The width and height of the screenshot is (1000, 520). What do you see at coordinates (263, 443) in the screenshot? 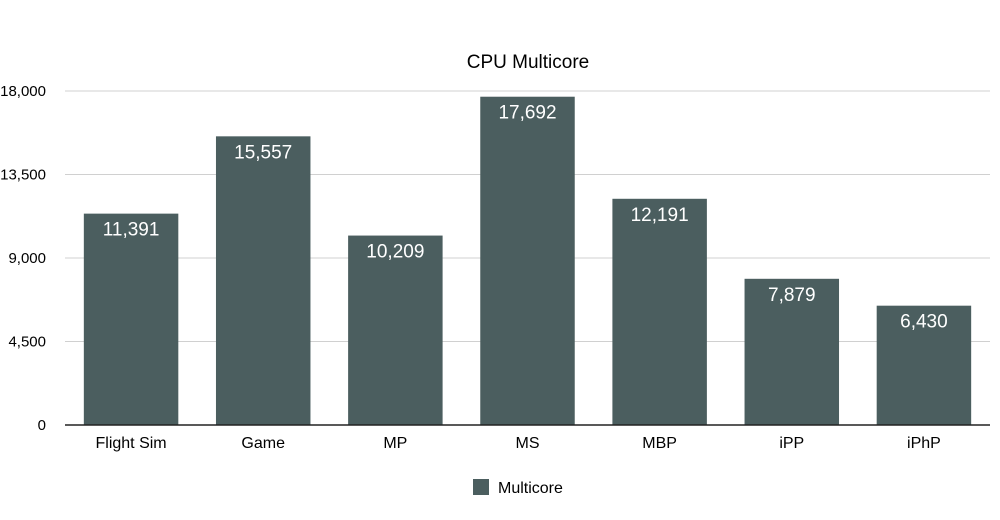
I see `x-tick-label: Game` at bounding box center [263, 443].